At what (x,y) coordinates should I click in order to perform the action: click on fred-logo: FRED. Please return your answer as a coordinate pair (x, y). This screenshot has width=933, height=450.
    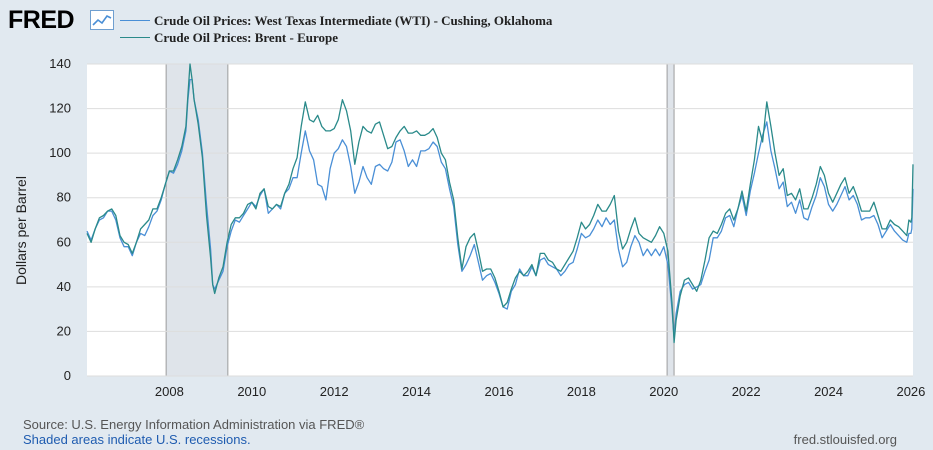
    Looking at the image, I should click on (41, 20).